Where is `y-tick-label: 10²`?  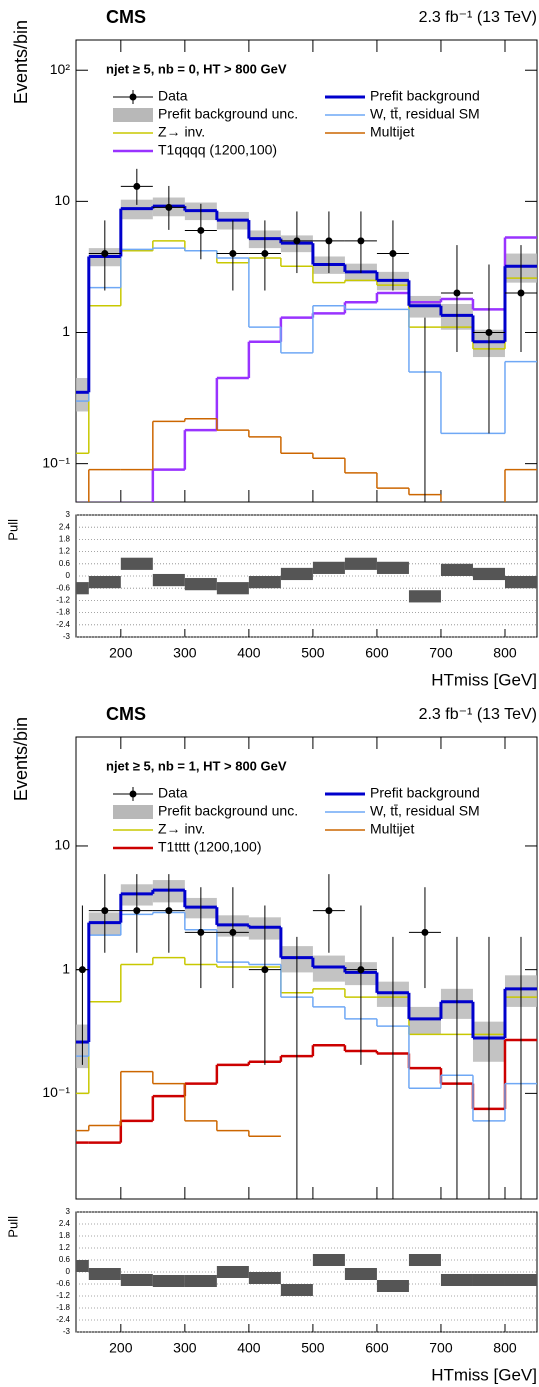
y-tick-label: 10² is located at coordinates (60, 69).